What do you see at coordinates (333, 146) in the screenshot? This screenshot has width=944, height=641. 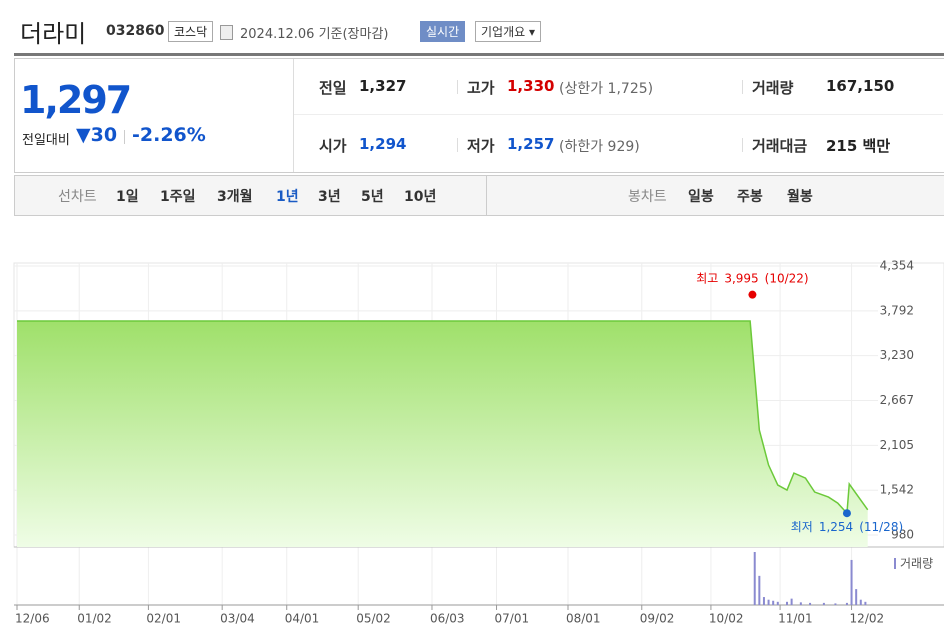 I see `stat-label: 시가` at bounding box center [333, 146].